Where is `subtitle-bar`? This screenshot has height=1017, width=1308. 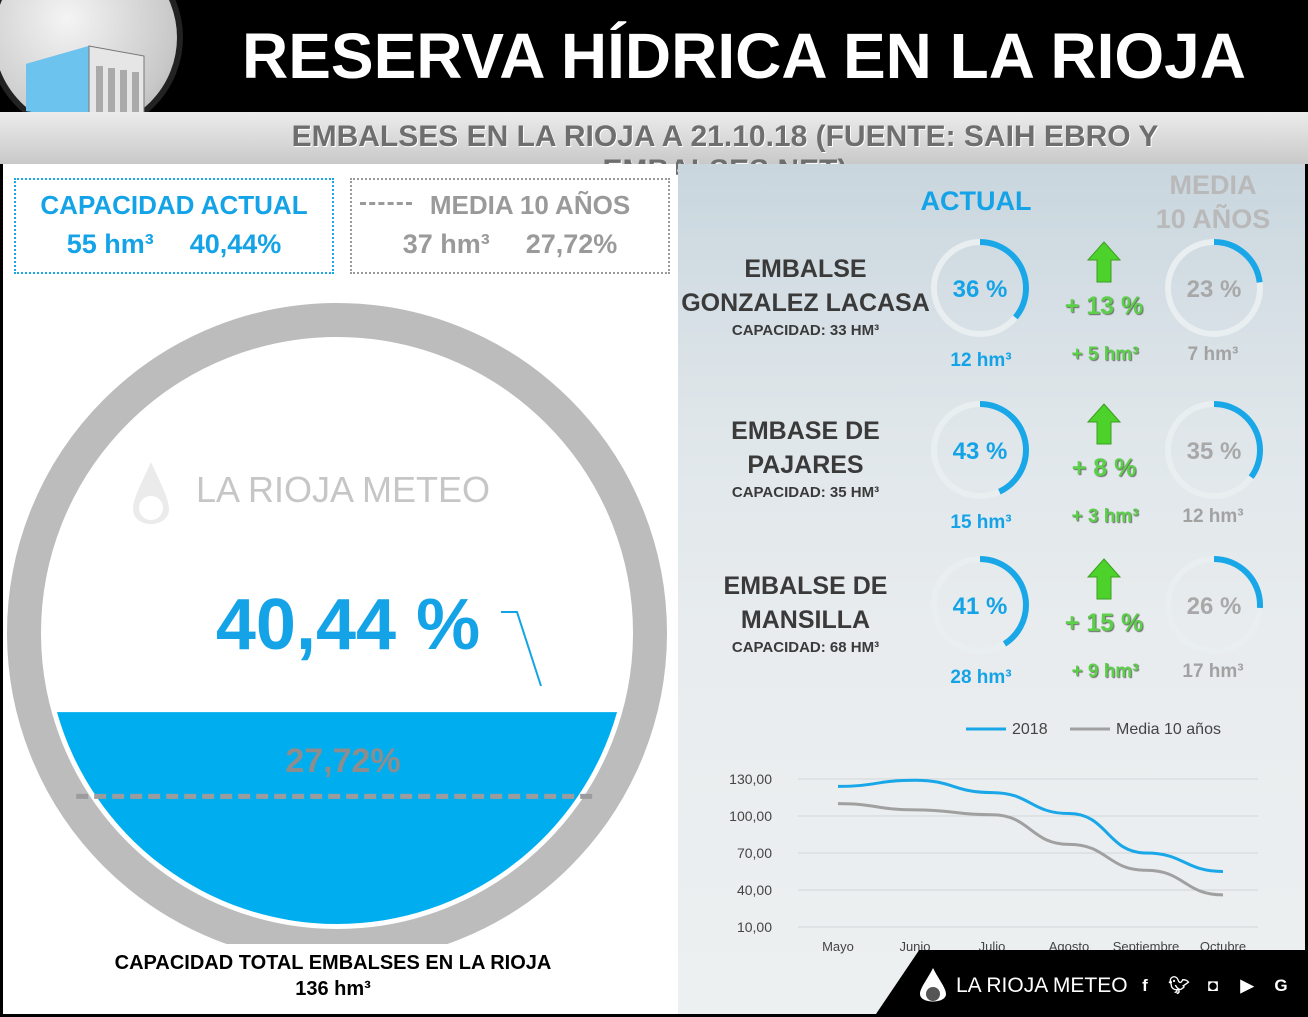 subtitle-bar is located at coordinates (654, 138).